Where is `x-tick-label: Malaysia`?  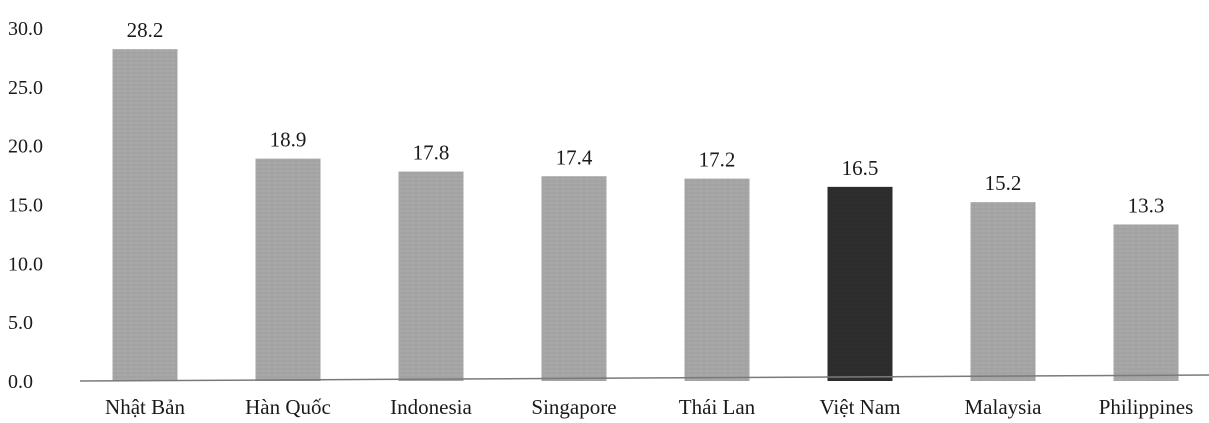 x-tick-label: Malaysia is located at coordinates (1004, 407).